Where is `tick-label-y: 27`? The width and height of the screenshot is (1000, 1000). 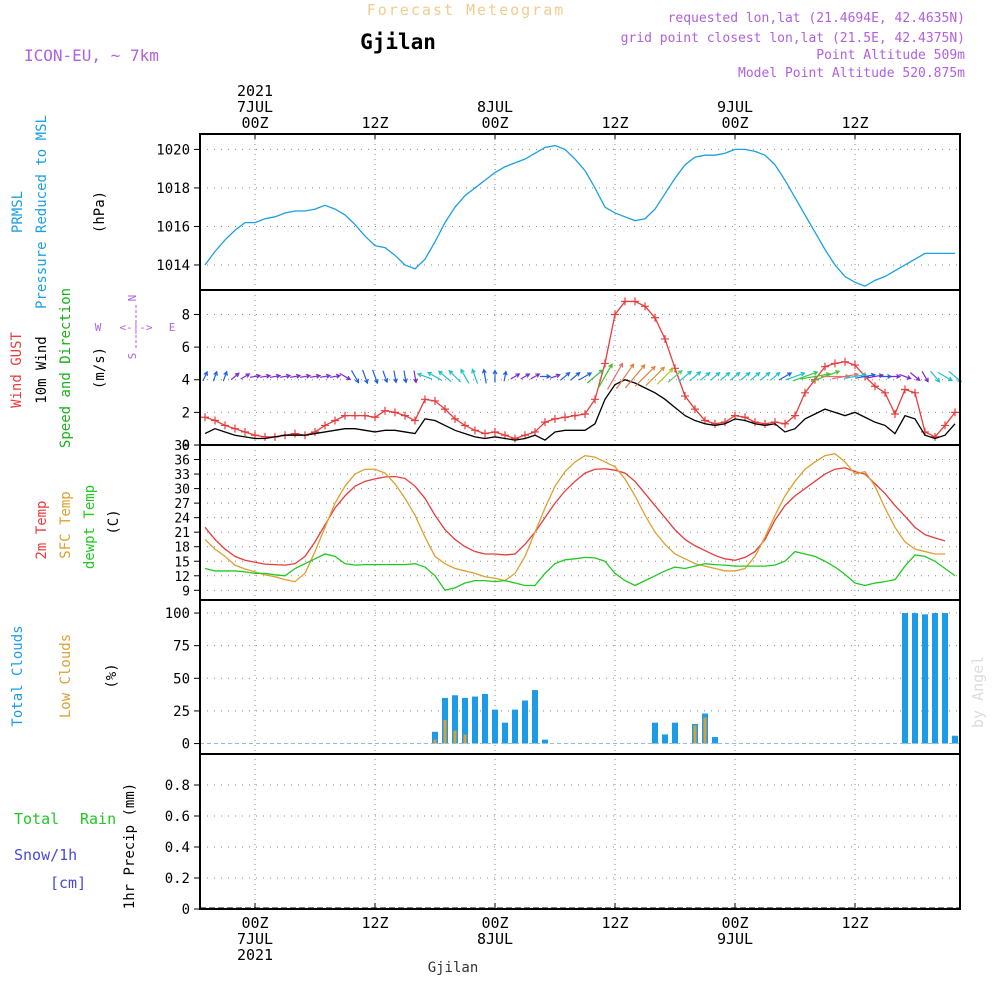
tick-label-y: 27 is located at coordinates (182, 504).